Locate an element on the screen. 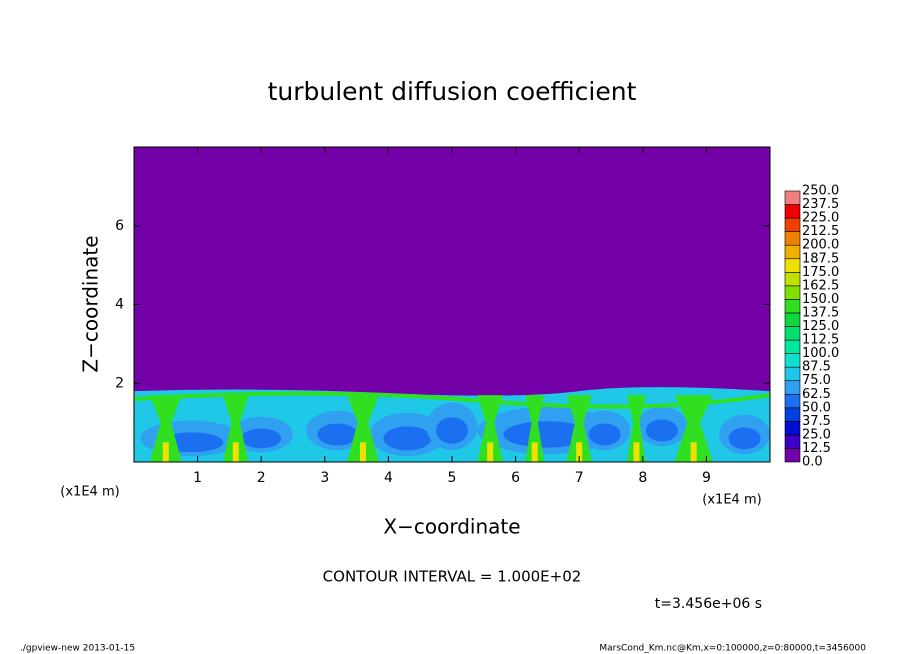 The image size is (904, 654). x-tick-label: 1 is located at coordinates (197, 478).